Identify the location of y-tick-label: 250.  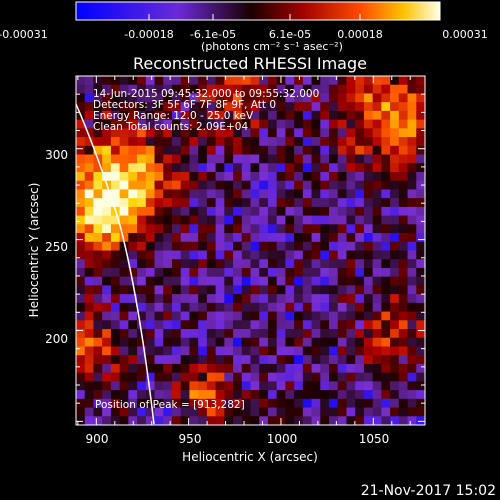
(56, 247).